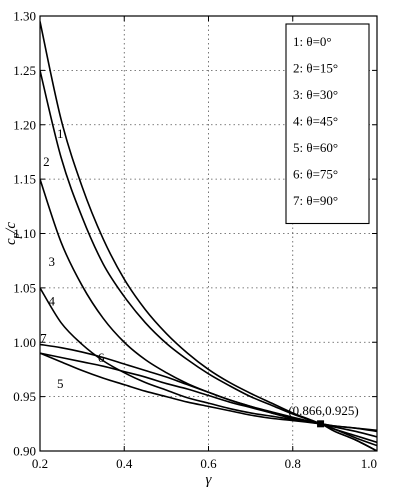 The image size is (403, 490). What do you see at coordinates (60, 133) in the screenshot?
I see `curve-label-1: 1` at bounding box center [60, 133].